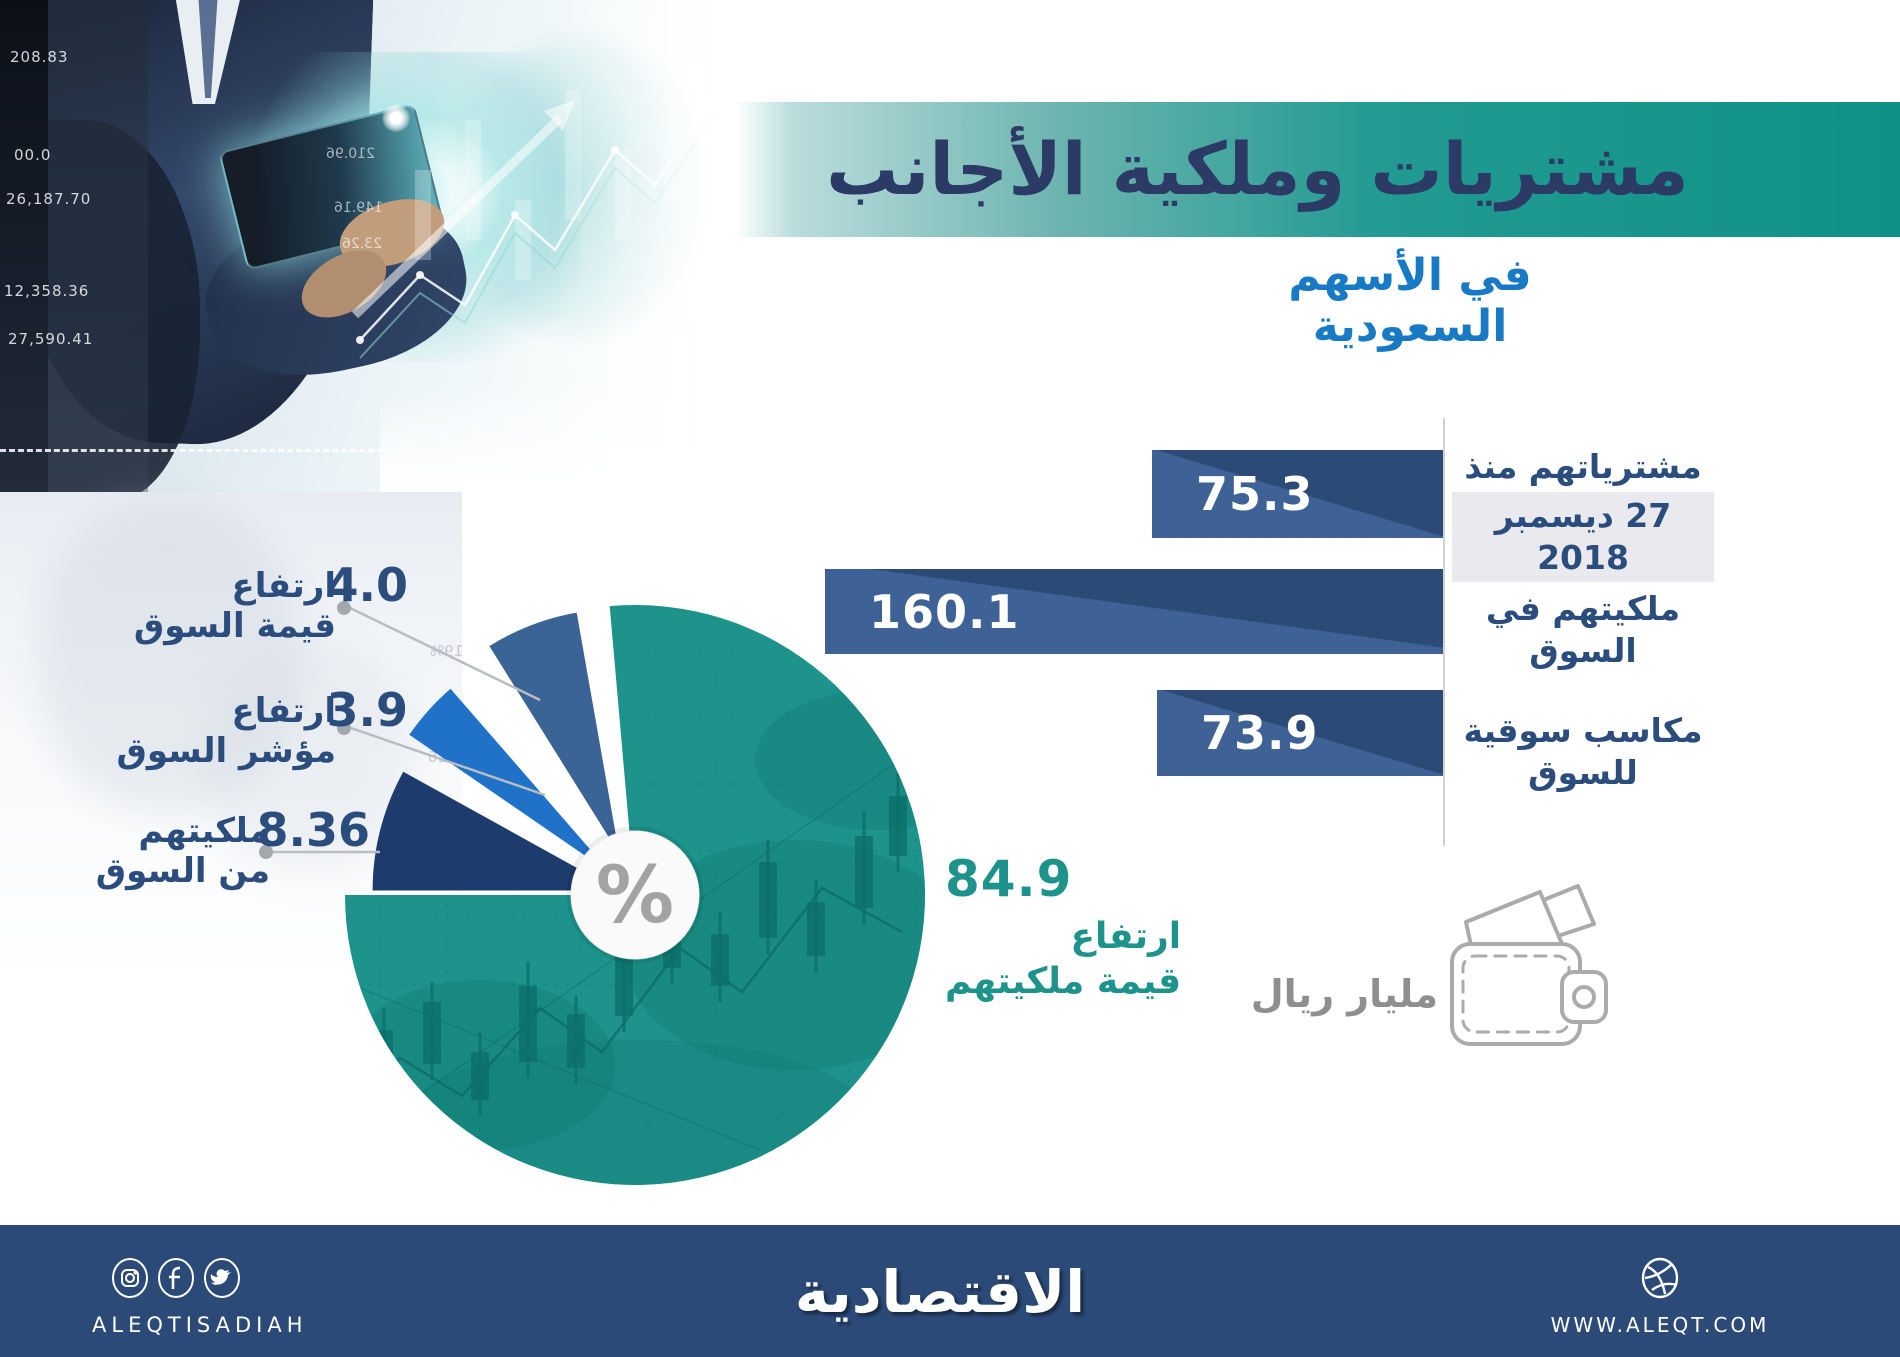 The width and height of the screenshot is (1900, 1357). What do you see at coordinates (1583, 466) in the screenshot?
I see `bar-label-text: مشترياتهم منذ` at bounding box center [1583, 466].